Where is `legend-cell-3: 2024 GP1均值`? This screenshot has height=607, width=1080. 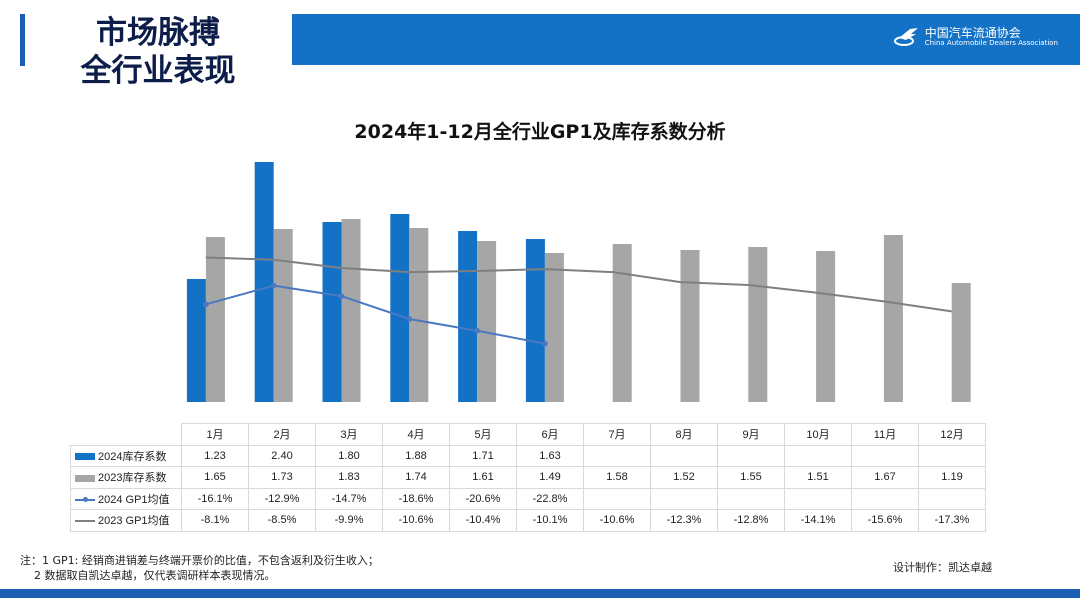
legend-cell-3: 2024 GP1均值 is located at coordinates (126, 498).